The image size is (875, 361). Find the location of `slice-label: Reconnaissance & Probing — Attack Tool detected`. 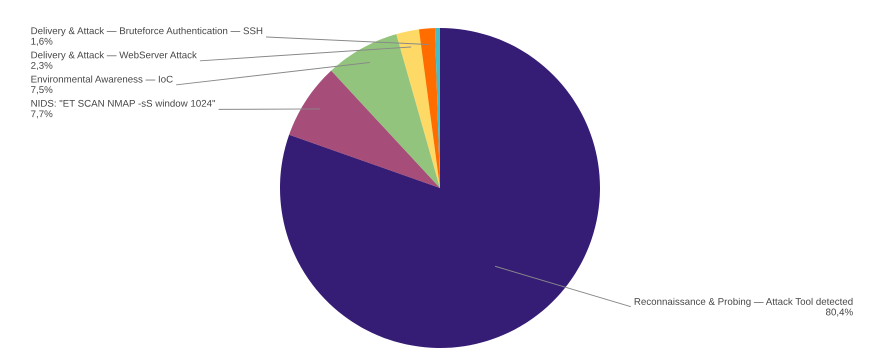

slice-label: Reconnaissance & Probing — Attack Tool detected is located at coordinates (743, 302).